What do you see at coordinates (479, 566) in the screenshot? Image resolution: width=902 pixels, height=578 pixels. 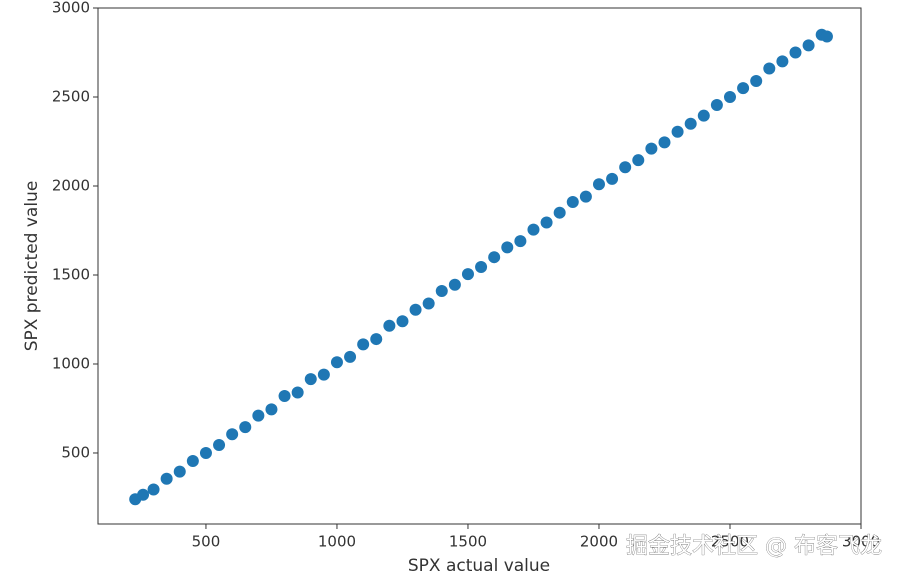 I see `x-axis-label: SPX actual value` at bounding box center [479, 566].